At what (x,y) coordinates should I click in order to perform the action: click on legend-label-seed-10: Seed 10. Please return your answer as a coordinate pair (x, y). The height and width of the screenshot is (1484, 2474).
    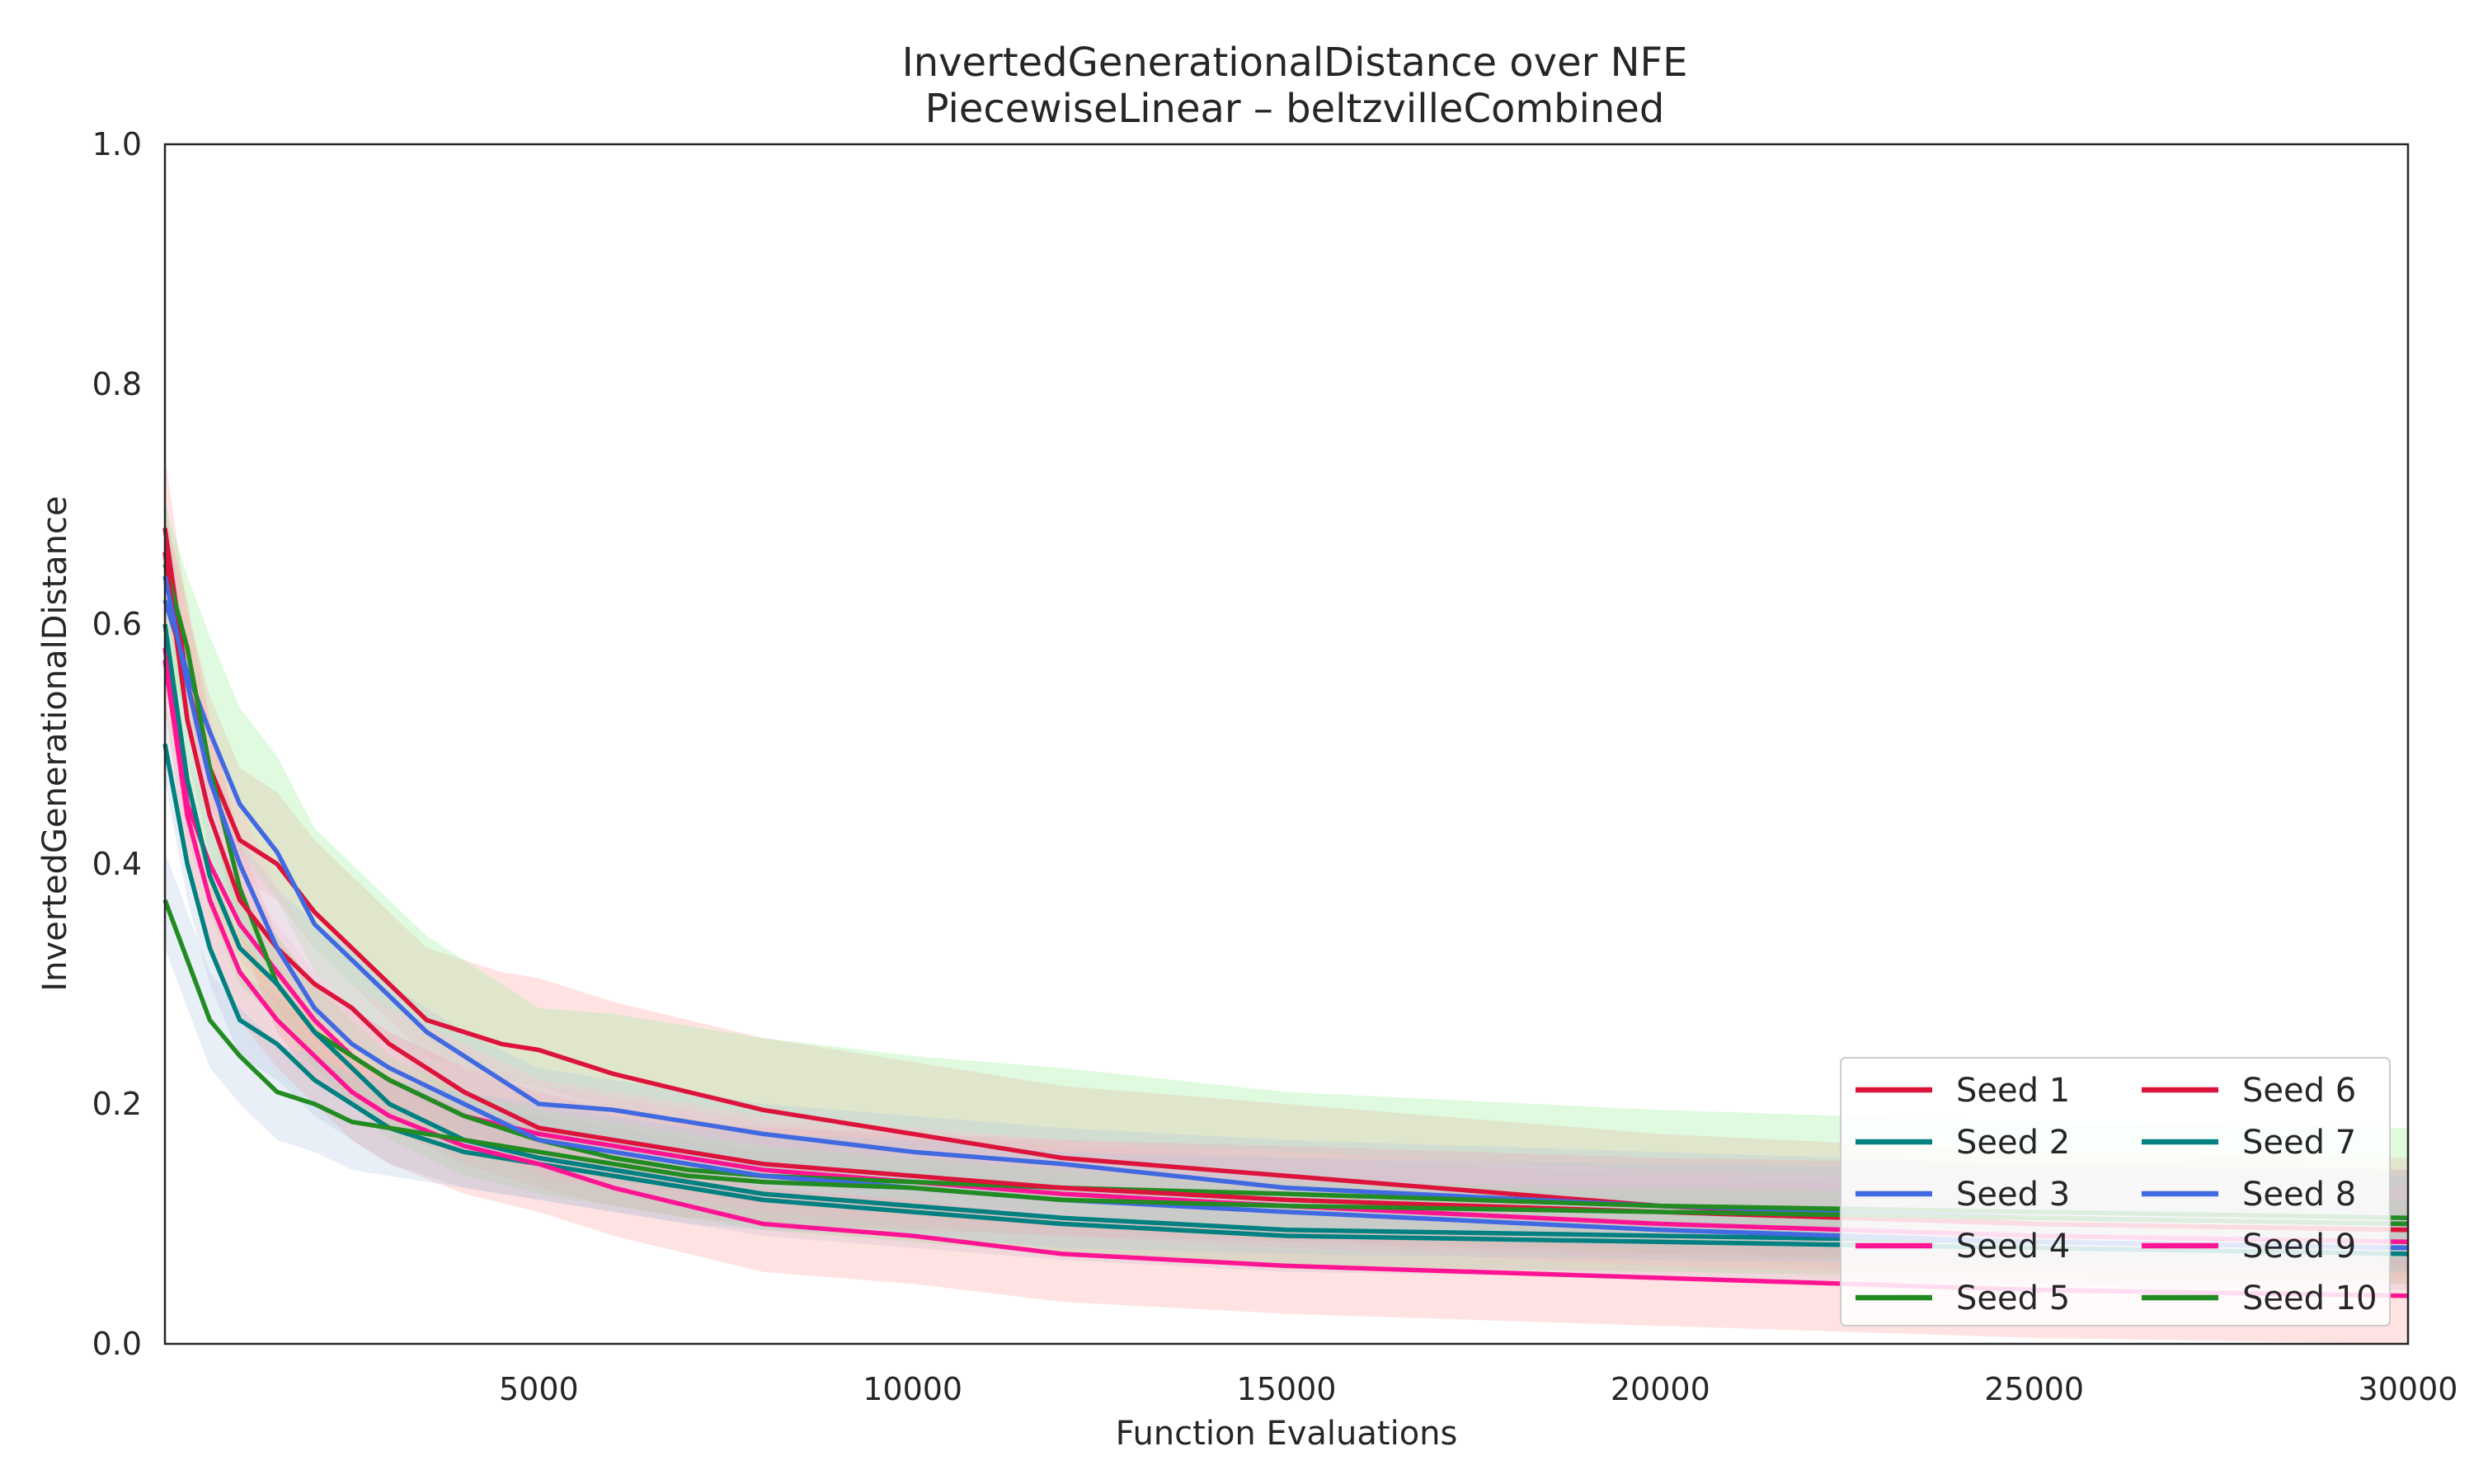
    Looking at the image, I should click on (2310, 1298).